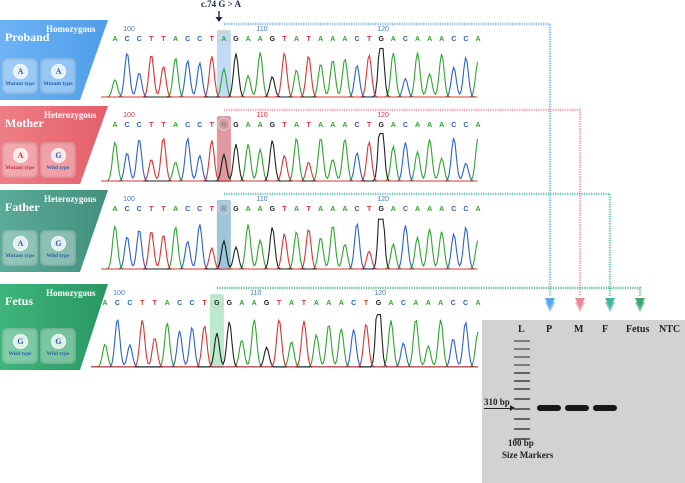 The width and height of the screenshot is (685, 483). I want to click on proband-position-110: 110, so click(262, 29).